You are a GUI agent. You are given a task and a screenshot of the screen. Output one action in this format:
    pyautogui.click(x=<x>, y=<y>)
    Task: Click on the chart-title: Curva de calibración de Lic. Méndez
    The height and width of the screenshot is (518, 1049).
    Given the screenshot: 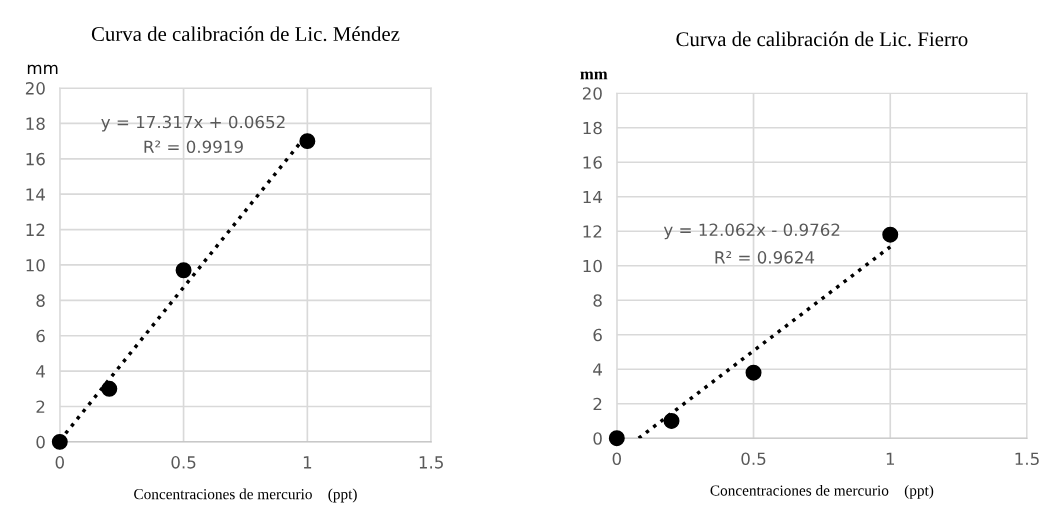 What is the action you would take?
    pyautogui.click(x=245, y=34)
    